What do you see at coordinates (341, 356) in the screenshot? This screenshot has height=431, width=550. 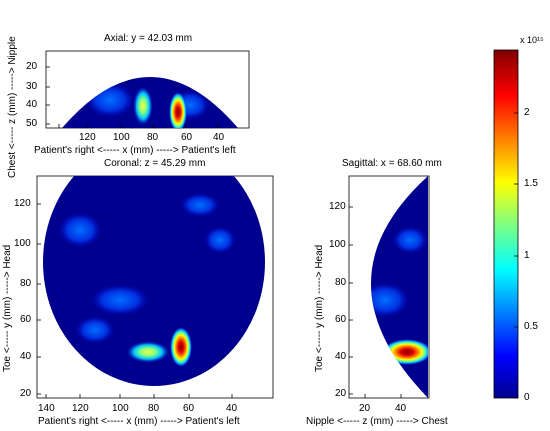 I see `sagittal-ytick: 40` at bounding box center [341, 356].